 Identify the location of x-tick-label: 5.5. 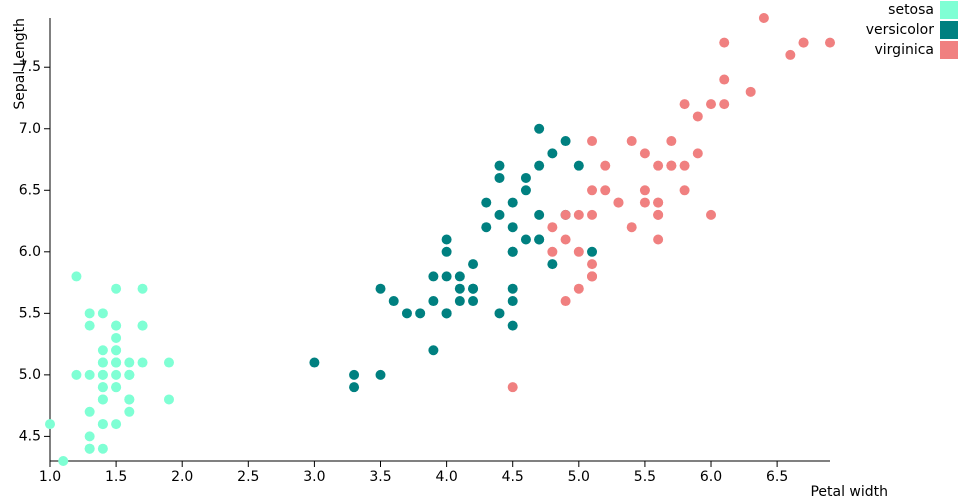
(645, 477).